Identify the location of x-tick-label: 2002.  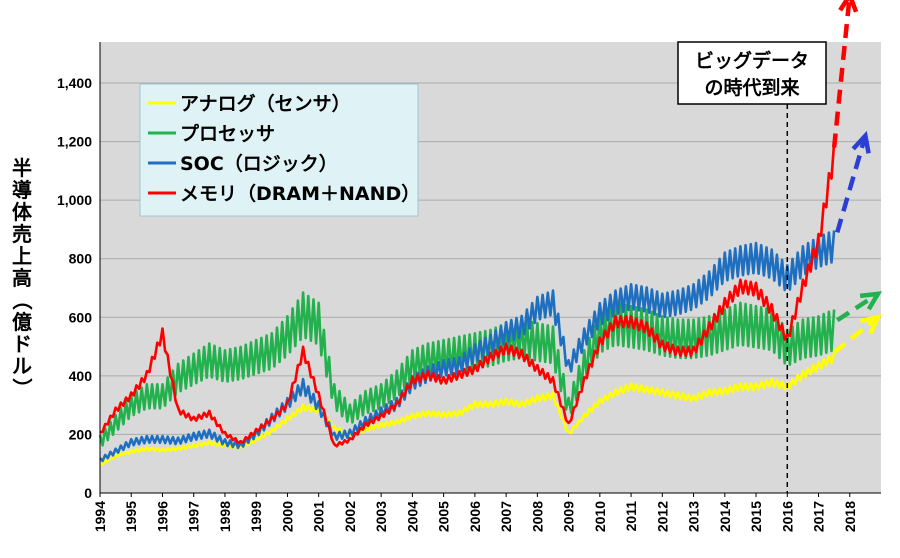
(350, 516).